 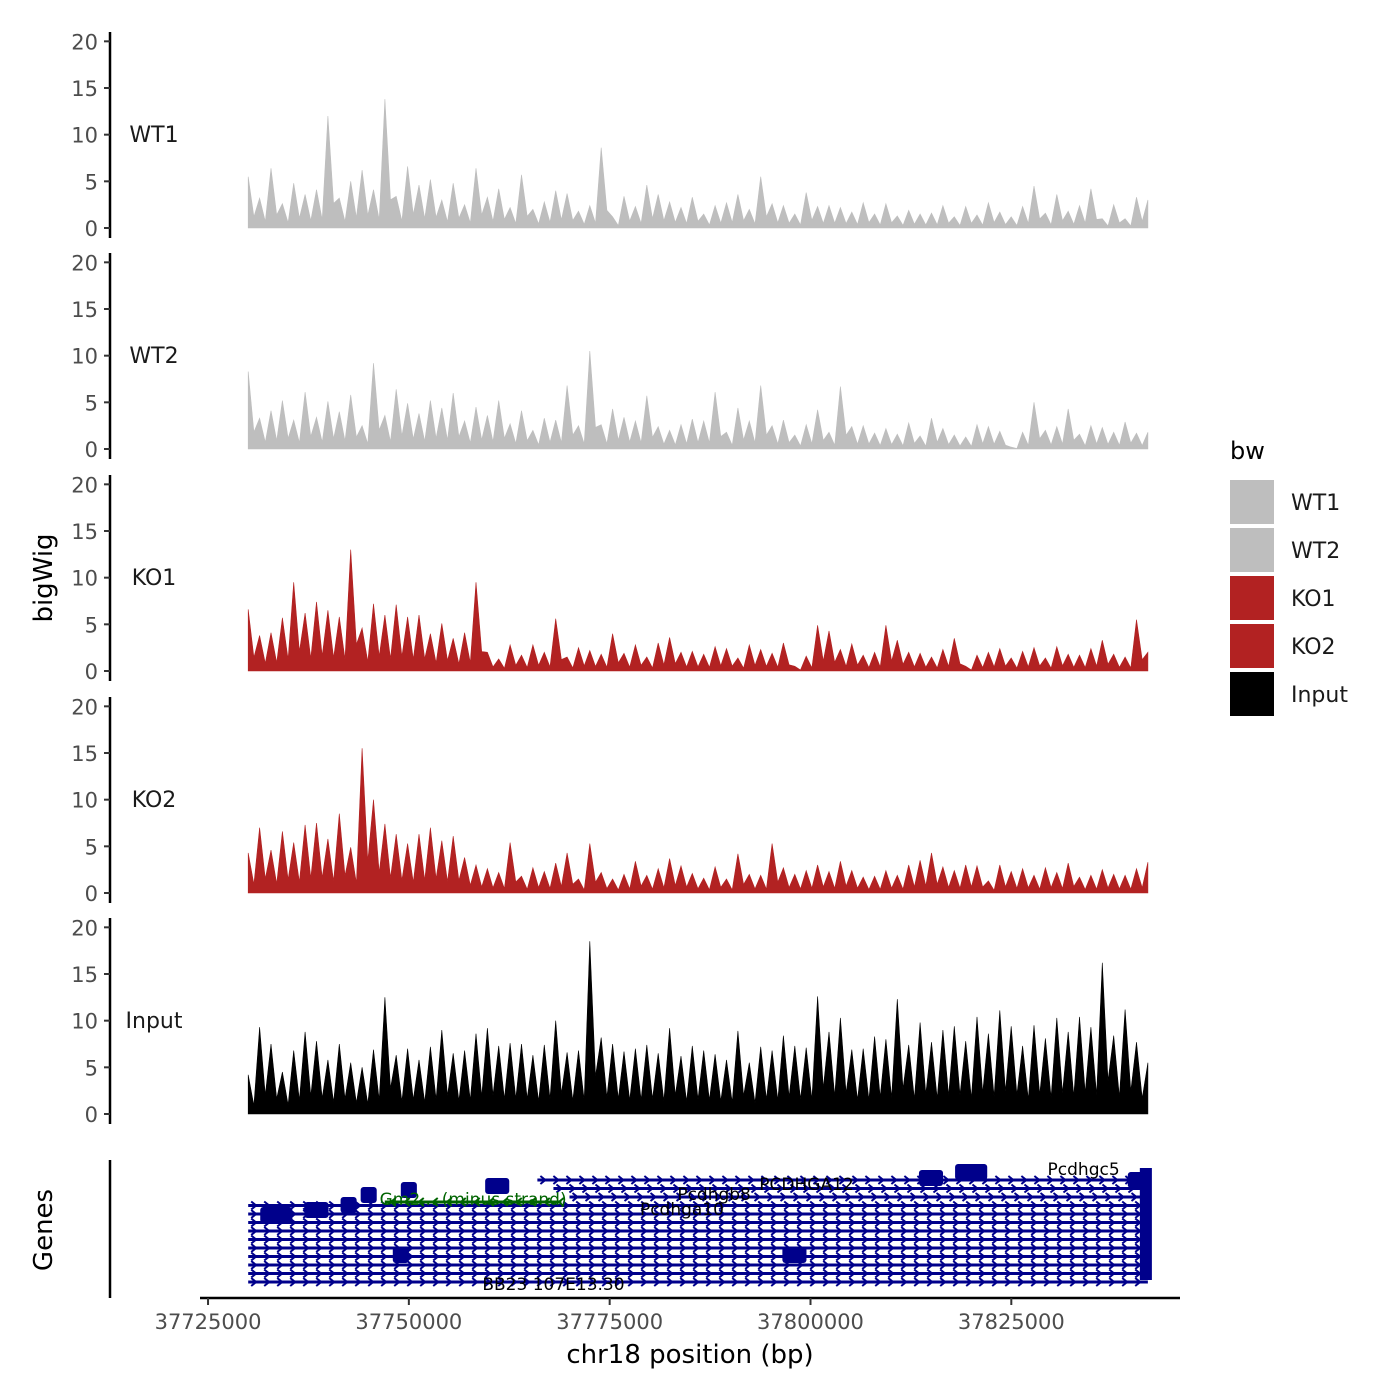 I want to click on coverage-area-ko1, so click(x=698, y=610).